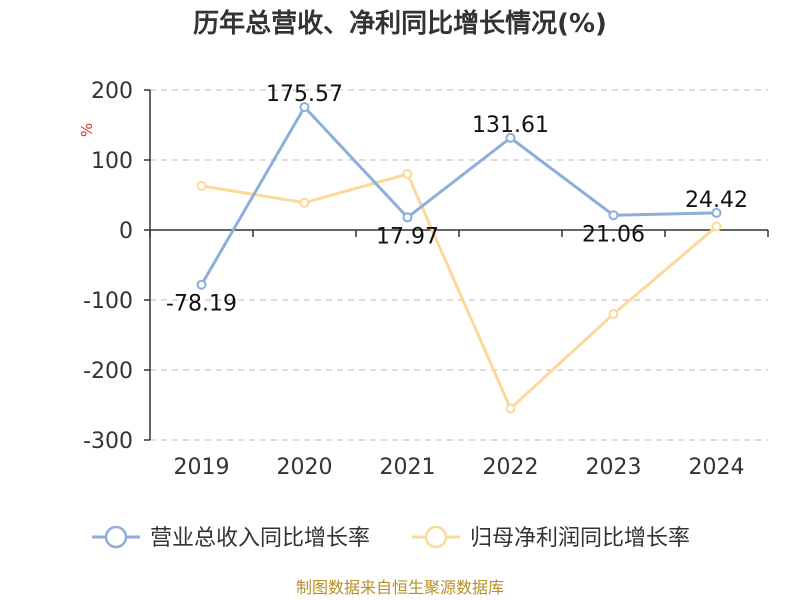 The height and width of the screenshot is (600, 800). Describe the element at coordinates (400, 587) in the screenshot. I see `source-note: 制图数据来自恒生聚源数据库` at that location.